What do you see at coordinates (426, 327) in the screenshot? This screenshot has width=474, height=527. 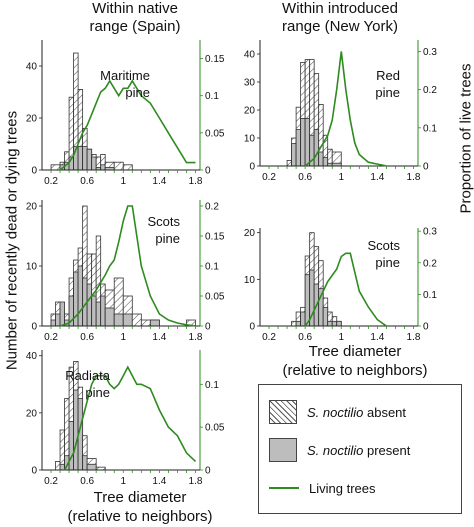 I see `panel-5-y2-tick-label: 0` at bounding box center [426, 327].